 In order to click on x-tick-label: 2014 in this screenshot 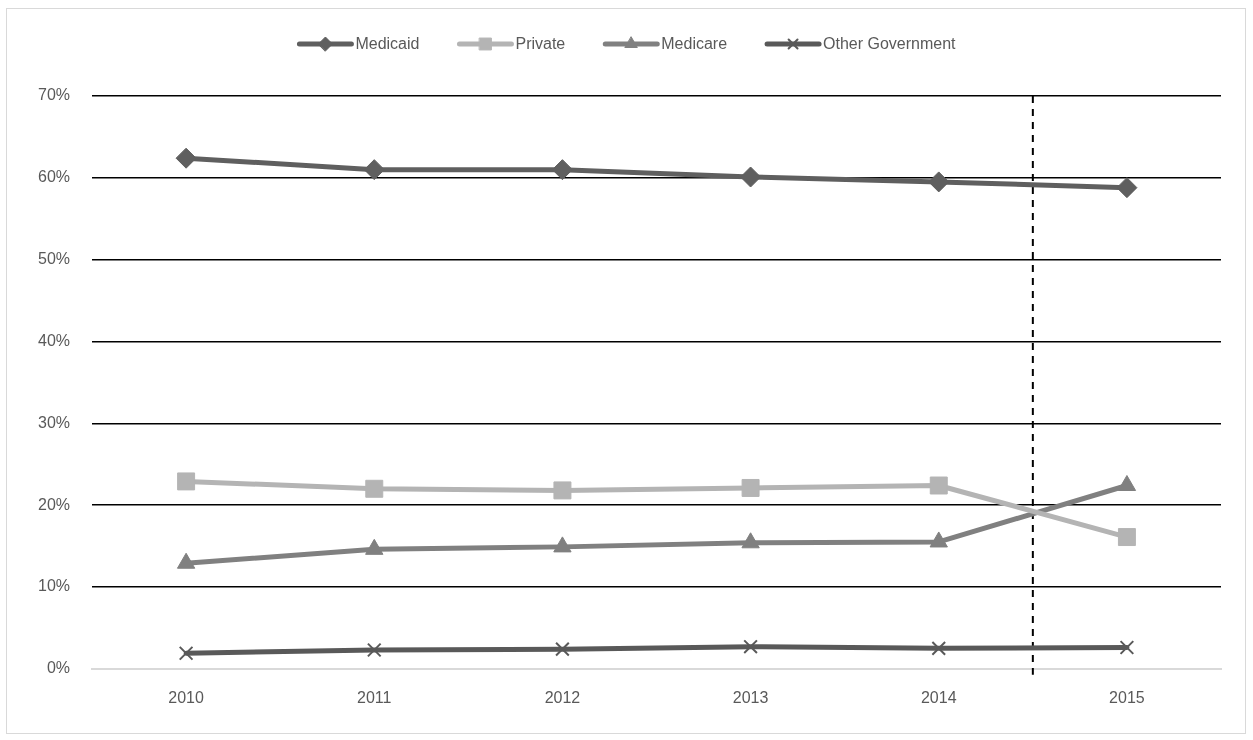, I will do `click(938, 697)`.